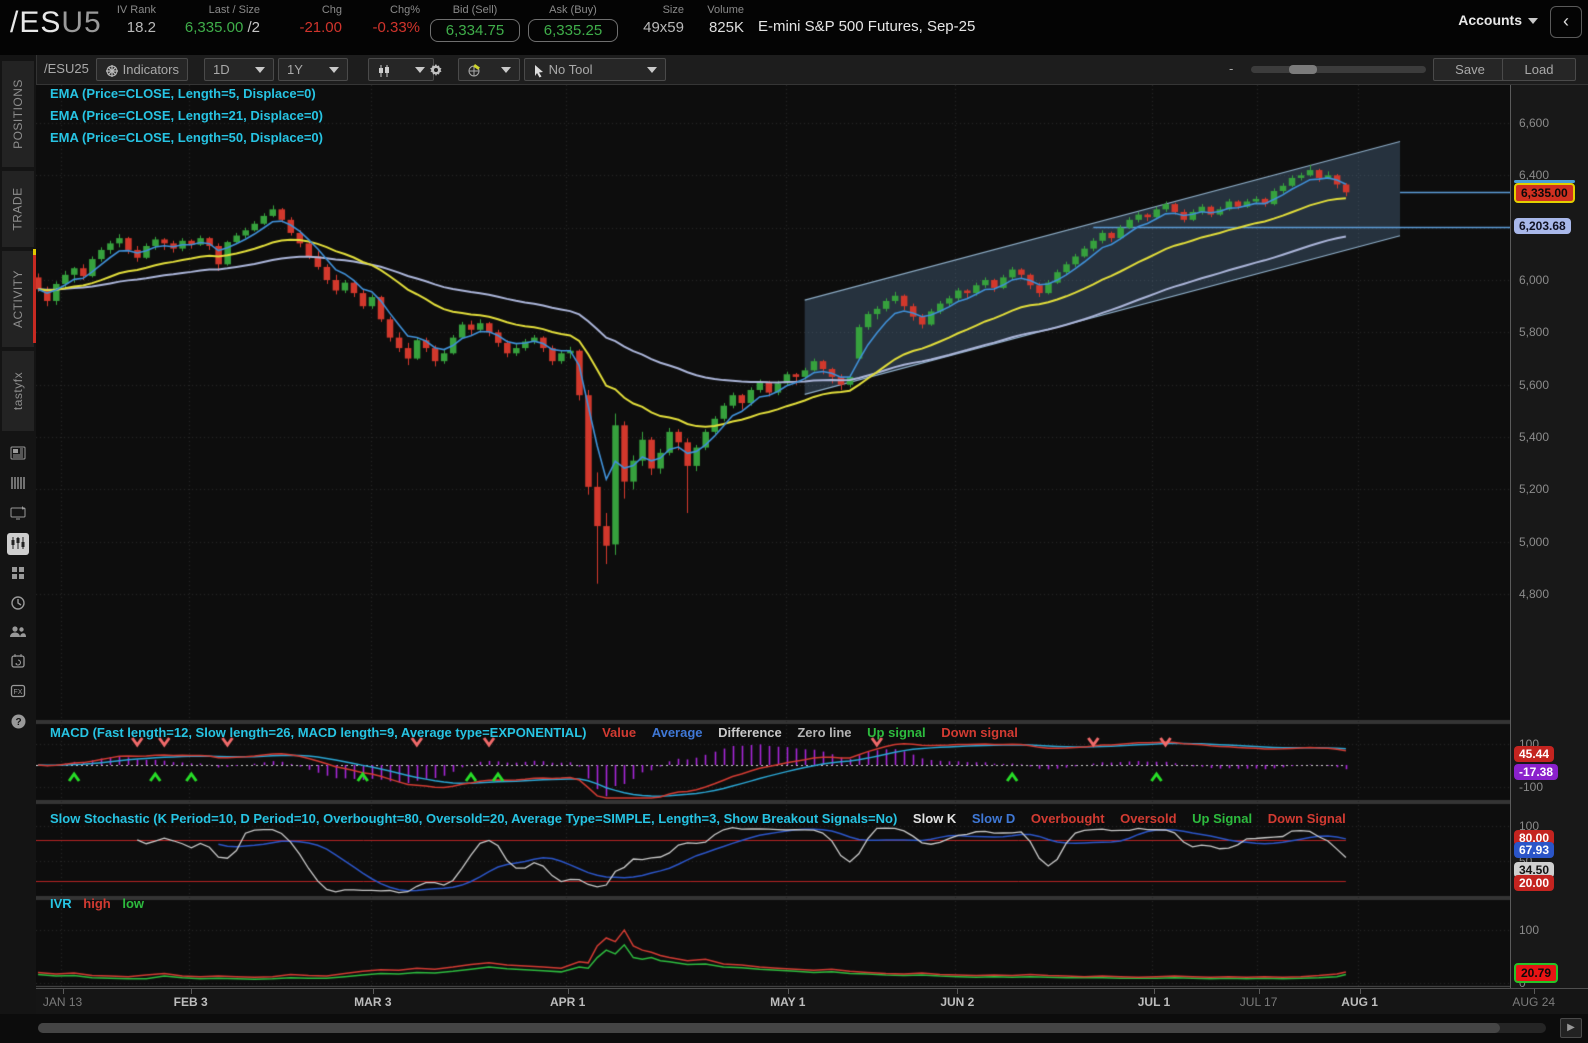 This screenshot has width=1588, height=1043. I want to click on zoom-out-button: -, so click(1231, 68).